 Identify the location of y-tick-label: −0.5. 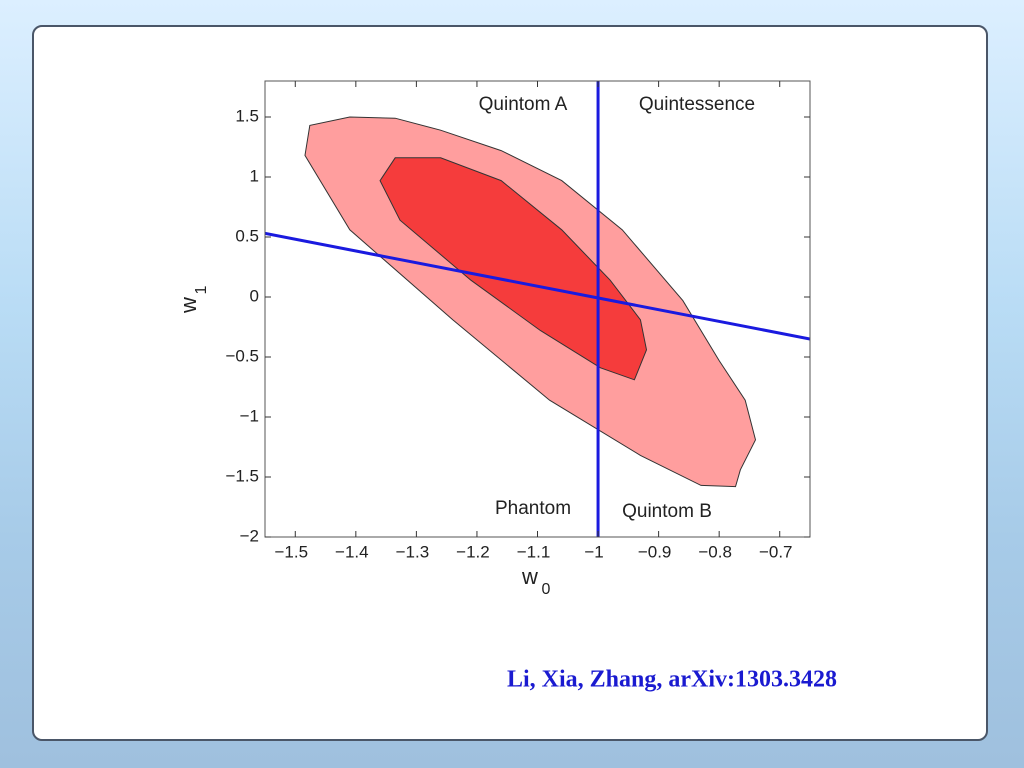
(242, 355).